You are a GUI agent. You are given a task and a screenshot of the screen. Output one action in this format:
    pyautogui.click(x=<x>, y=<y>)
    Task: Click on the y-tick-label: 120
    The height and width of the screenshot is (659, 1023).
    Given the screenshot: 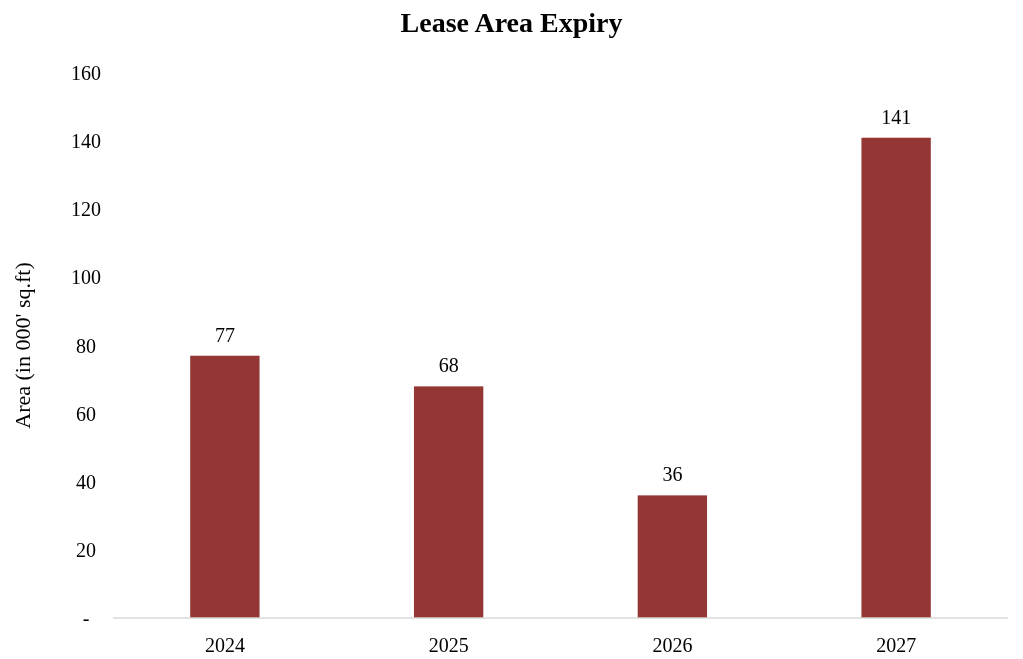 What is the action you would take?
    pyautogui.click(x=86, y=209)
    